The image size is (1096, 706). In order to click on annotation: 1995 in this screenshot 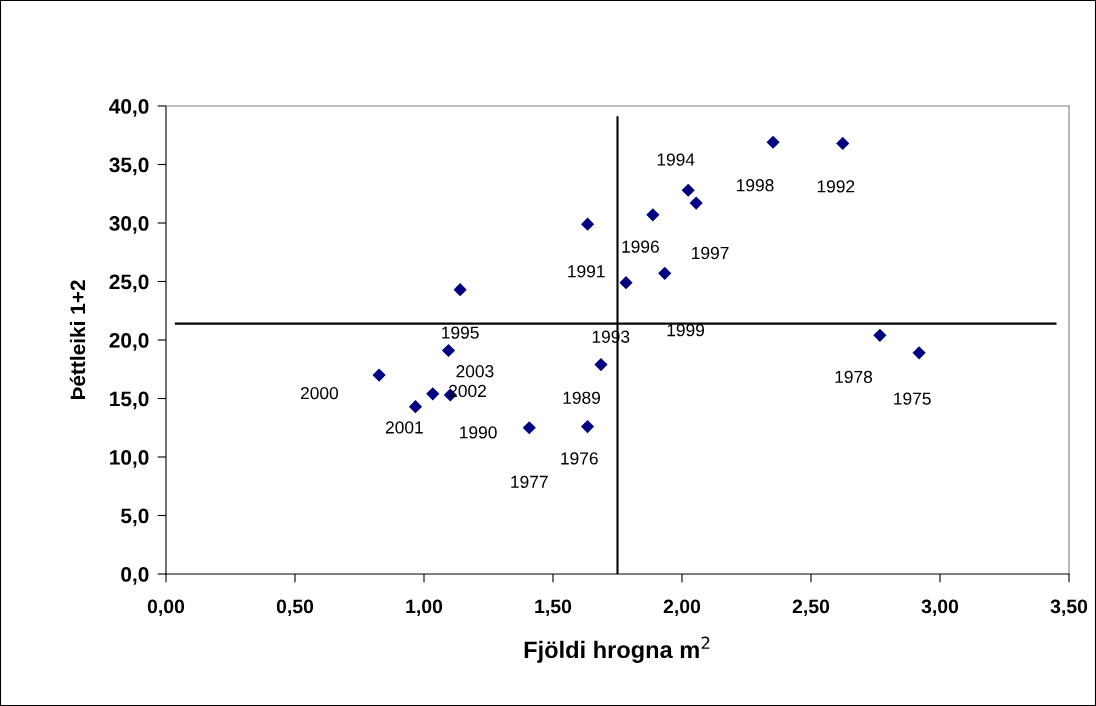, I will do `click(460, 332)`.